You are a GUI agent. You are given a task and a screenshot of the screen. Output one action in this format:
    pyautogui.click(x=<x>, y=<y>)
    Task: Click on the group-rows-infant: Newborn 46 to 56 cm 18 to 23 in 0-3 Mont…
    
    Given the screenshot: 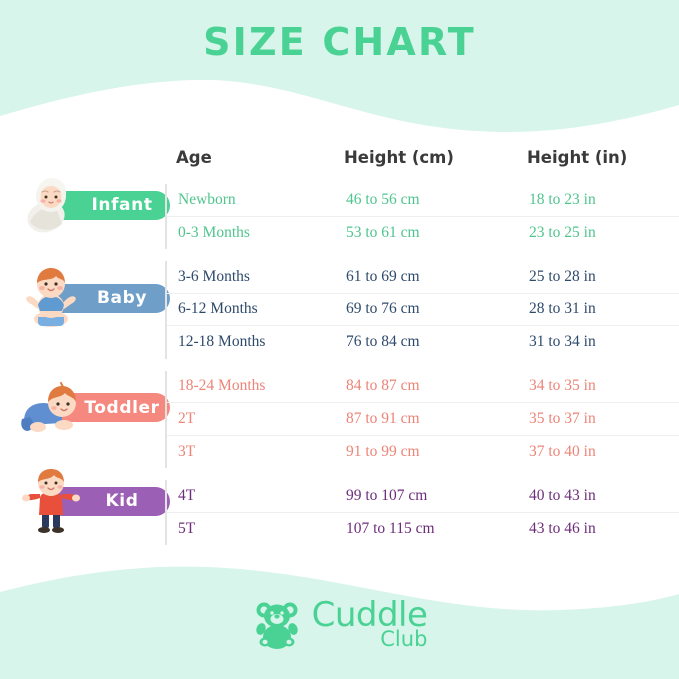 What is the action you would take?
    pyautogui.click(x=422, y=216)
    